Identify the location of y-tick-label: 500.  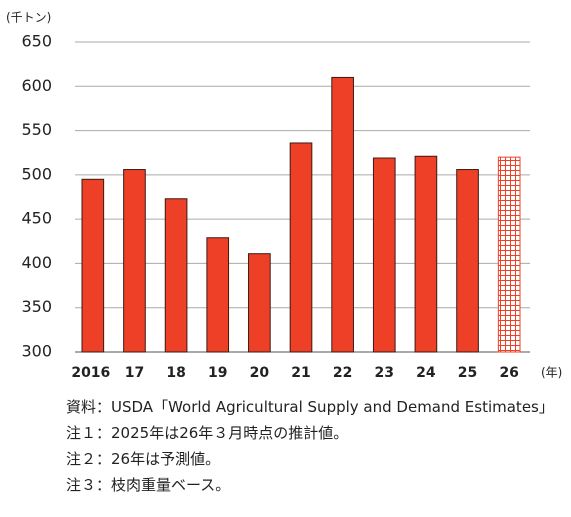
(36, 173).